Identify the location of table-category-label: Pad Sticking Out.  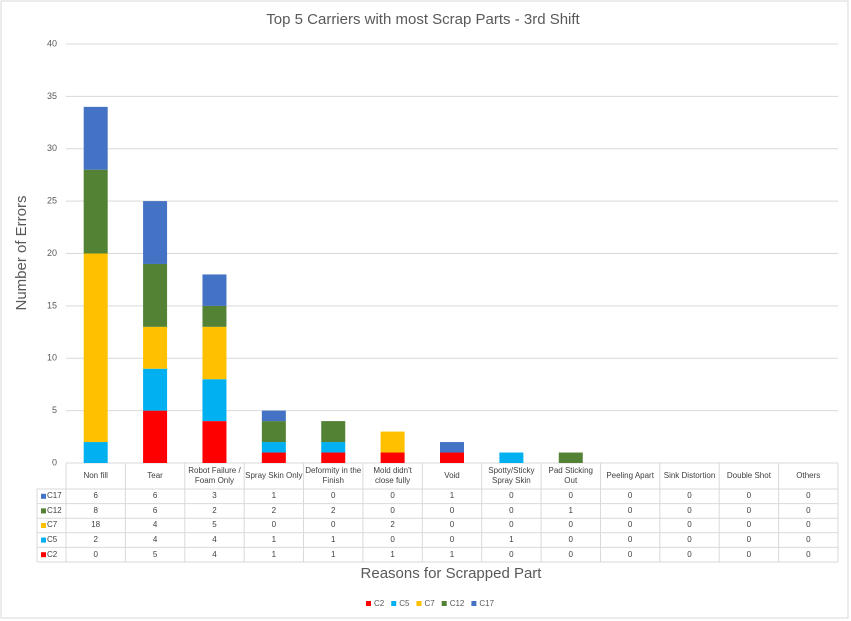
(570, 475).